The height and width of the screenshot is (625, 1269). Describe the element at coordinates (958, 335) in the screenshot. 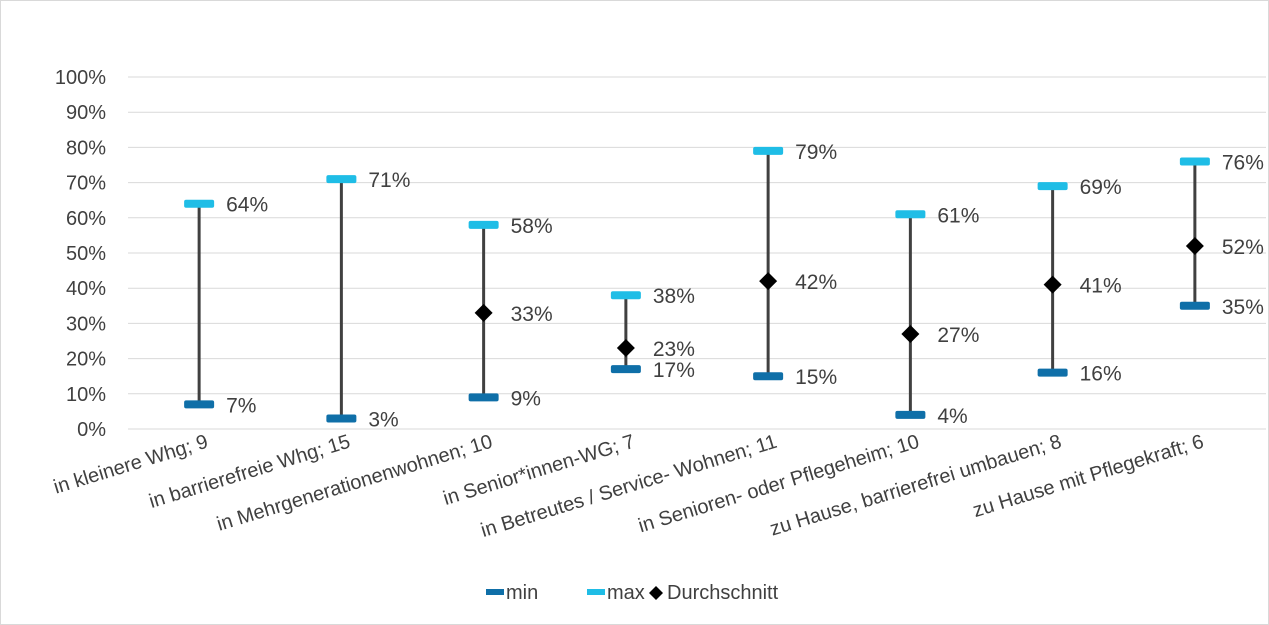

I see `average-data-label: 27%` at that location.